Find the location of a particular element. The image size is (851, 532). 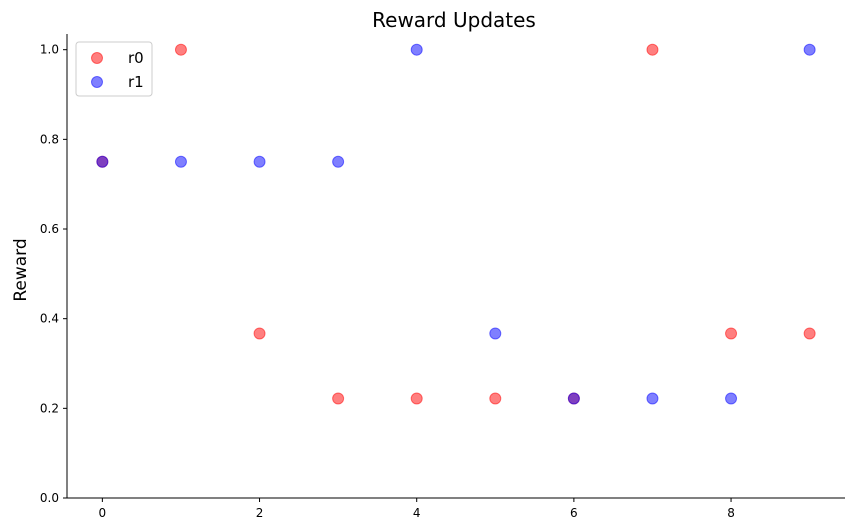

y-tick-label: 0.6 is located at coordinates (49, 229).